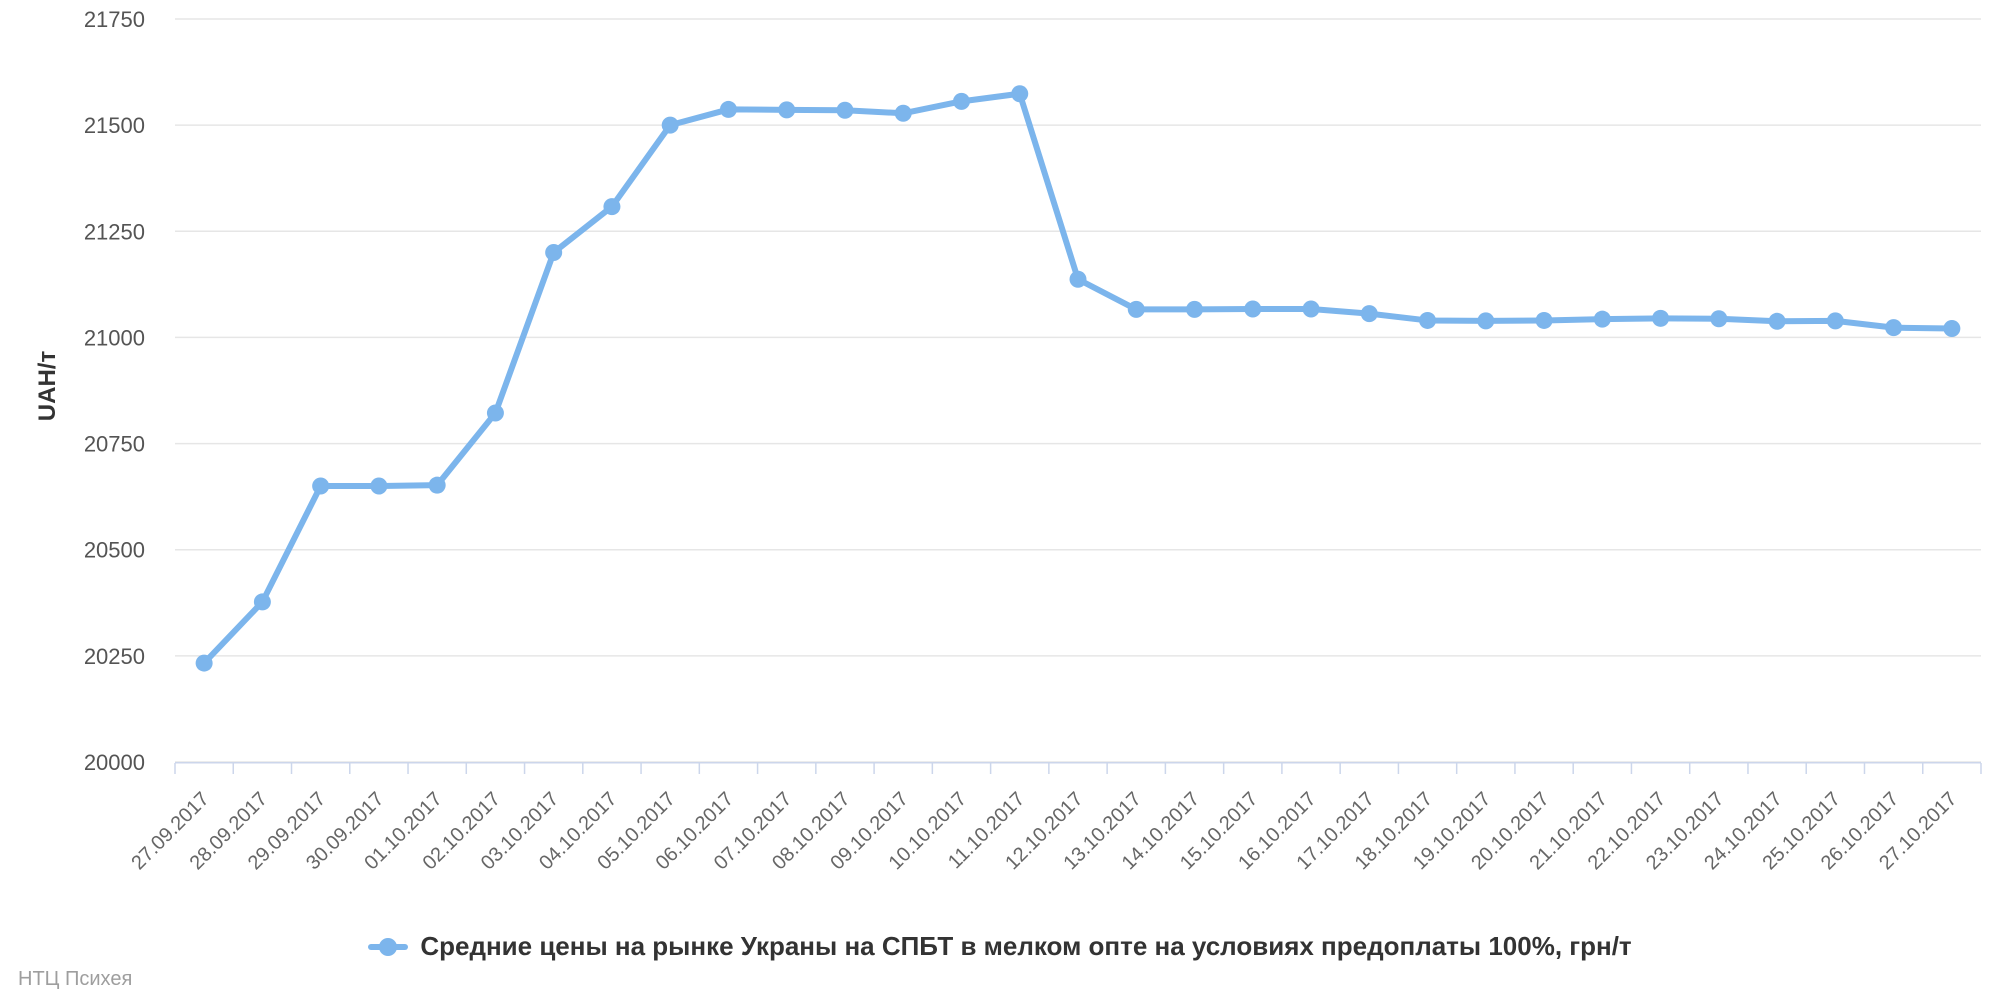 The image size is (2000, 1000). Describe the element at coordinates (114, 656) in the screenshot. I see `y-axis-label: 20250` at that location.